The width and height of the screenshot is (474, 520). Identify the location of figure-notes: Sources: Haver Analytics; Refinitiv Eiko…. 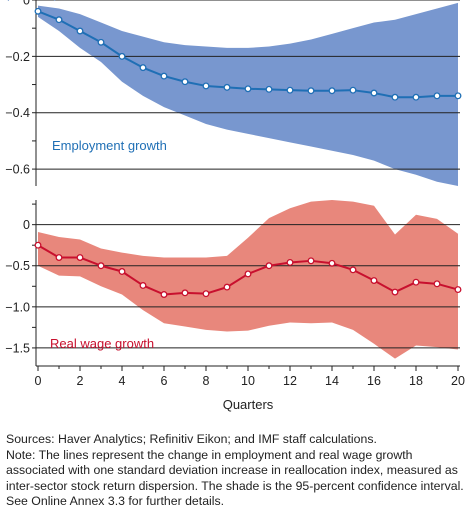
(237, 471).